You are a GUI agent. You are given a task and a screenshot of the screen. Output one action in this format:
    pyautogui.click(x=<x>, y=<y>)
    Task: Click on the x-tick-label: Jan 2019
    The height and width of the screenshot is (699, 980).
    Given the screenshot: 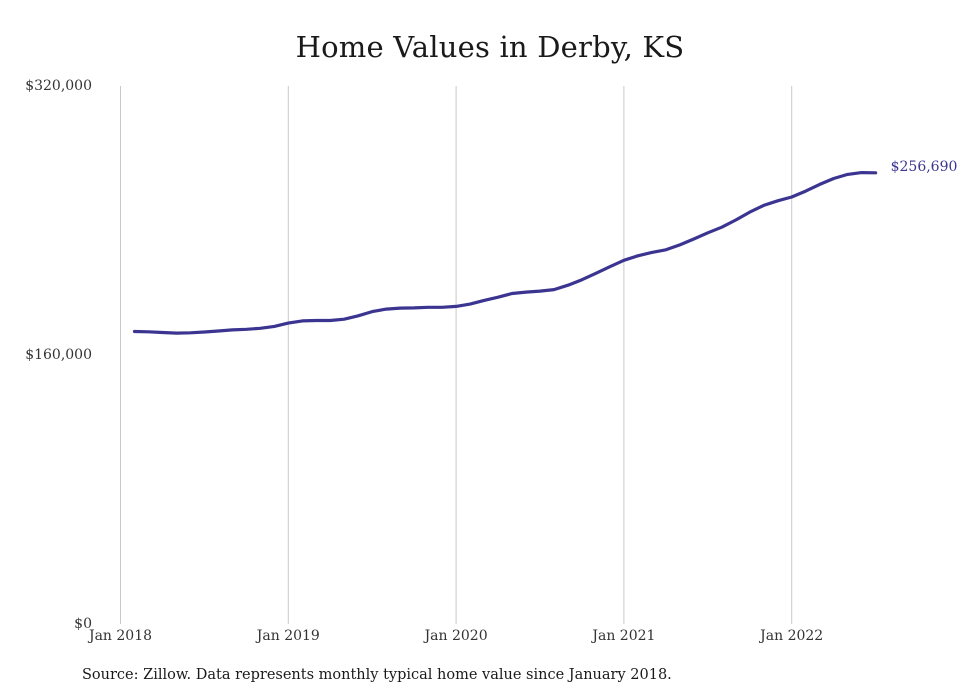 What is the action you would take?
    pyautogui.click(x=287, y=636)
    